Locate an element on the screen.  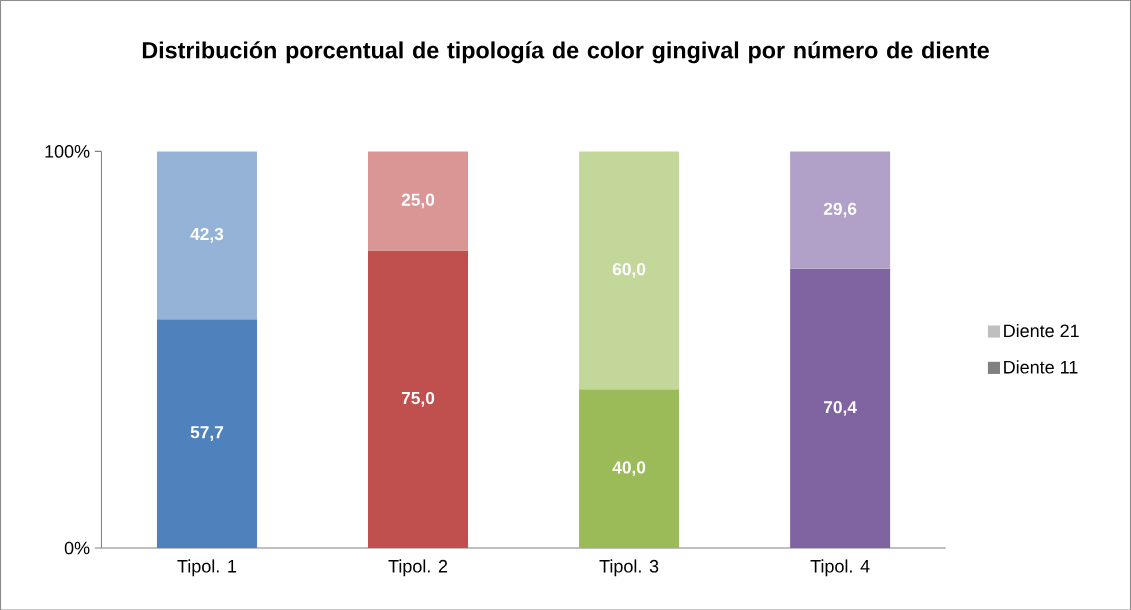
text: Diente 11 is located at coordinates (1041, 367).